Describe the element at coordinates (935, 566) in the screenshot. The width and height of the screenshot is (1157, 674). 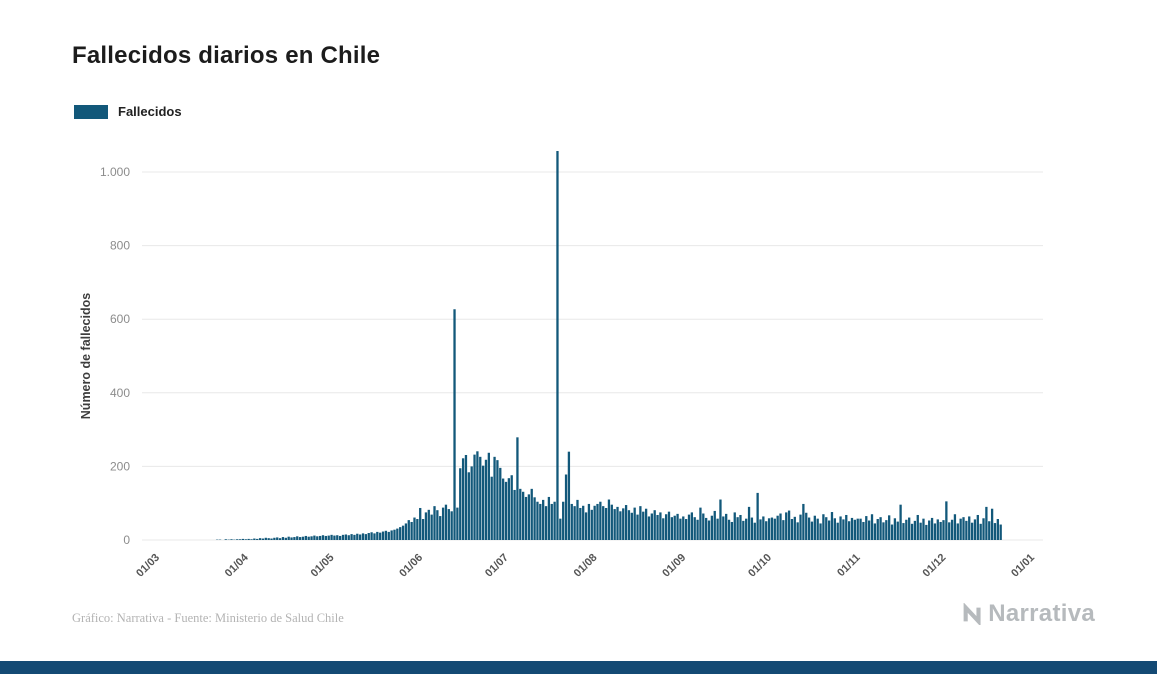
I see `x-tick-label: 01/12` at that location.